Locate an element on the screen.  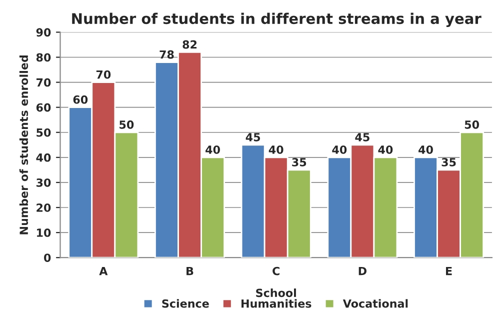
data-label: 70 is located at coordinates (103, 74).